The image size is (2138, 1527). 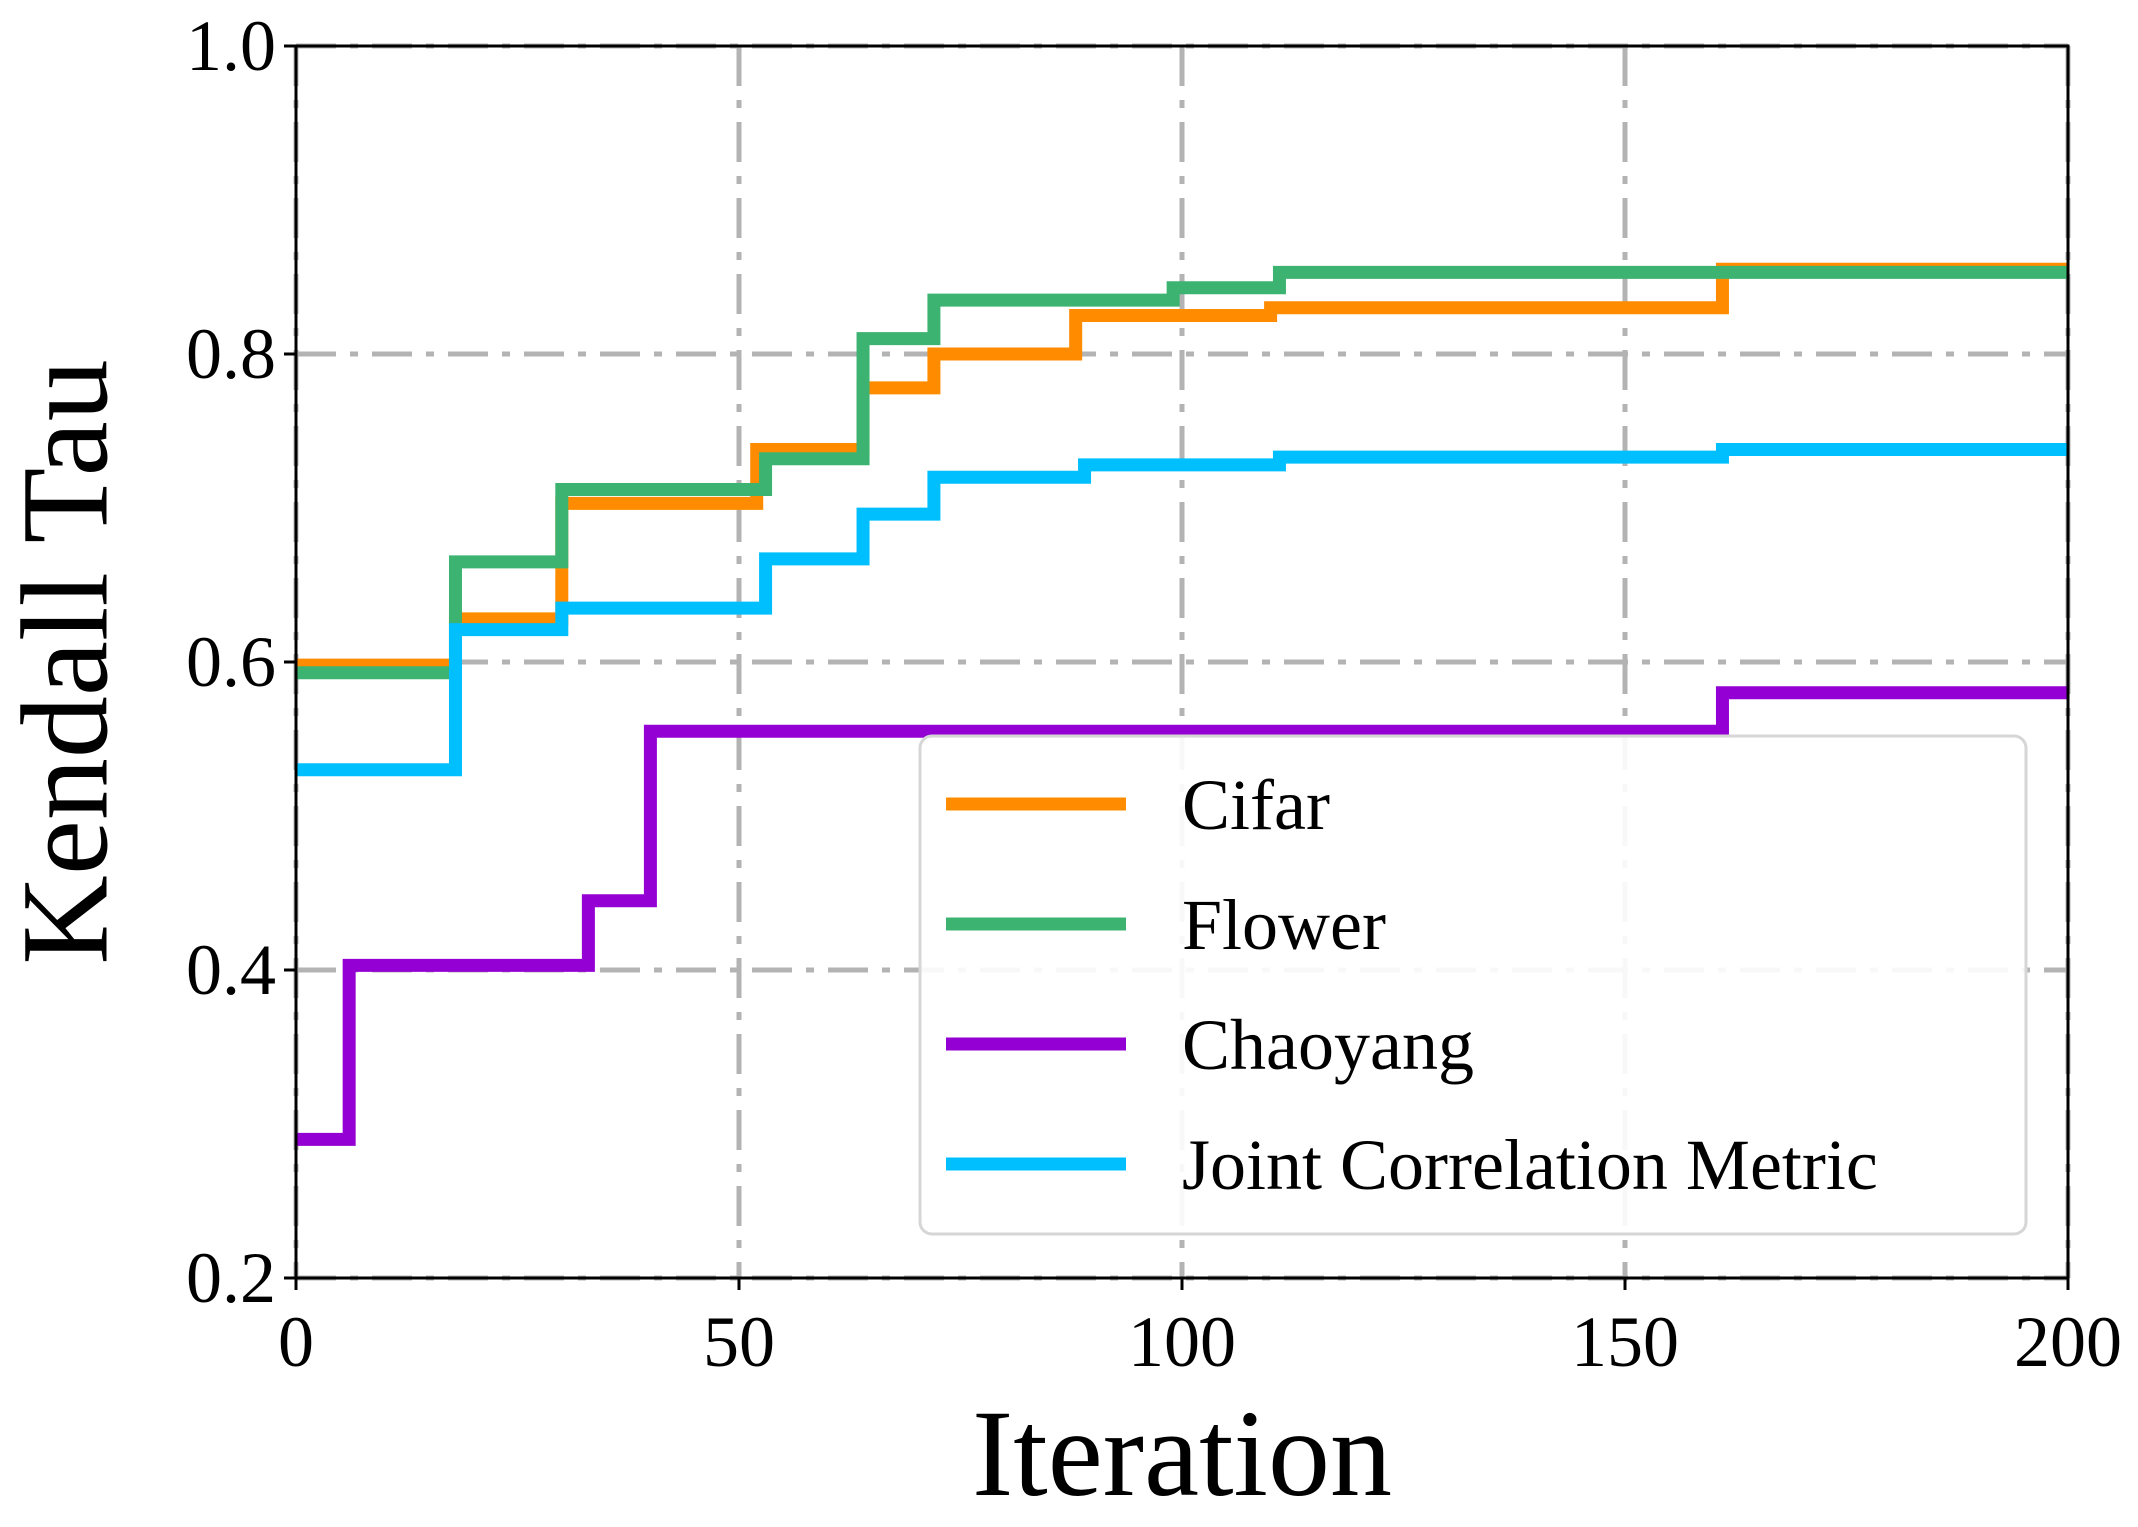 What do you see at coordinates (1284, 925) in the screenshot?
I see `legend-label-flower: Flower` at bounding box center [1284, 925].